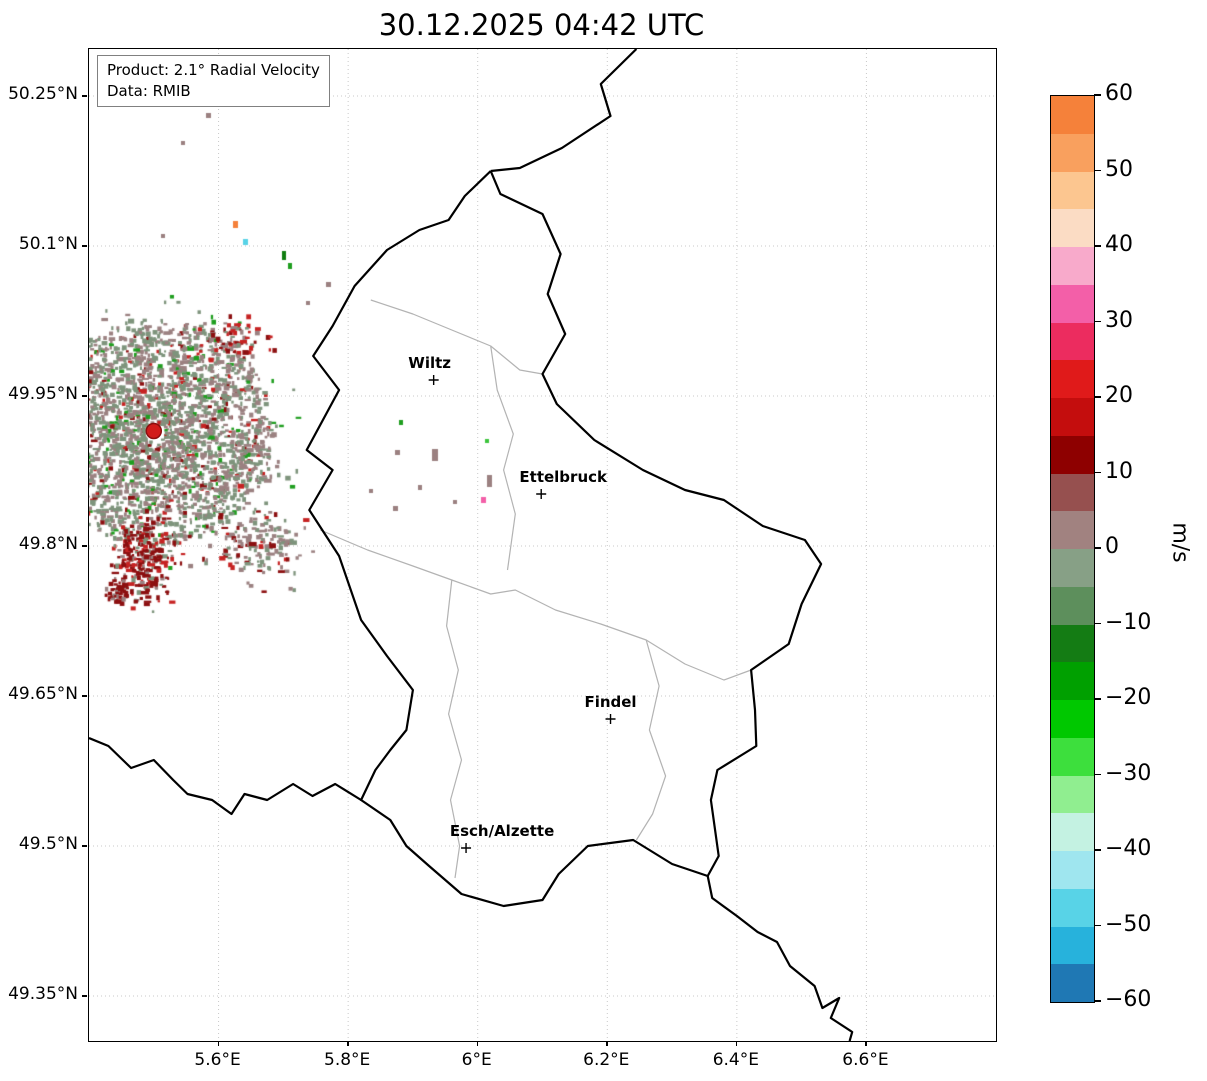 Image resolution: width=1207 pixels, height=1081 pixels. What do you see at coordinates (1128, 697) in the screenshot?
I see `colorbar-tick-label: −20` at bounding box center [1128, 697].